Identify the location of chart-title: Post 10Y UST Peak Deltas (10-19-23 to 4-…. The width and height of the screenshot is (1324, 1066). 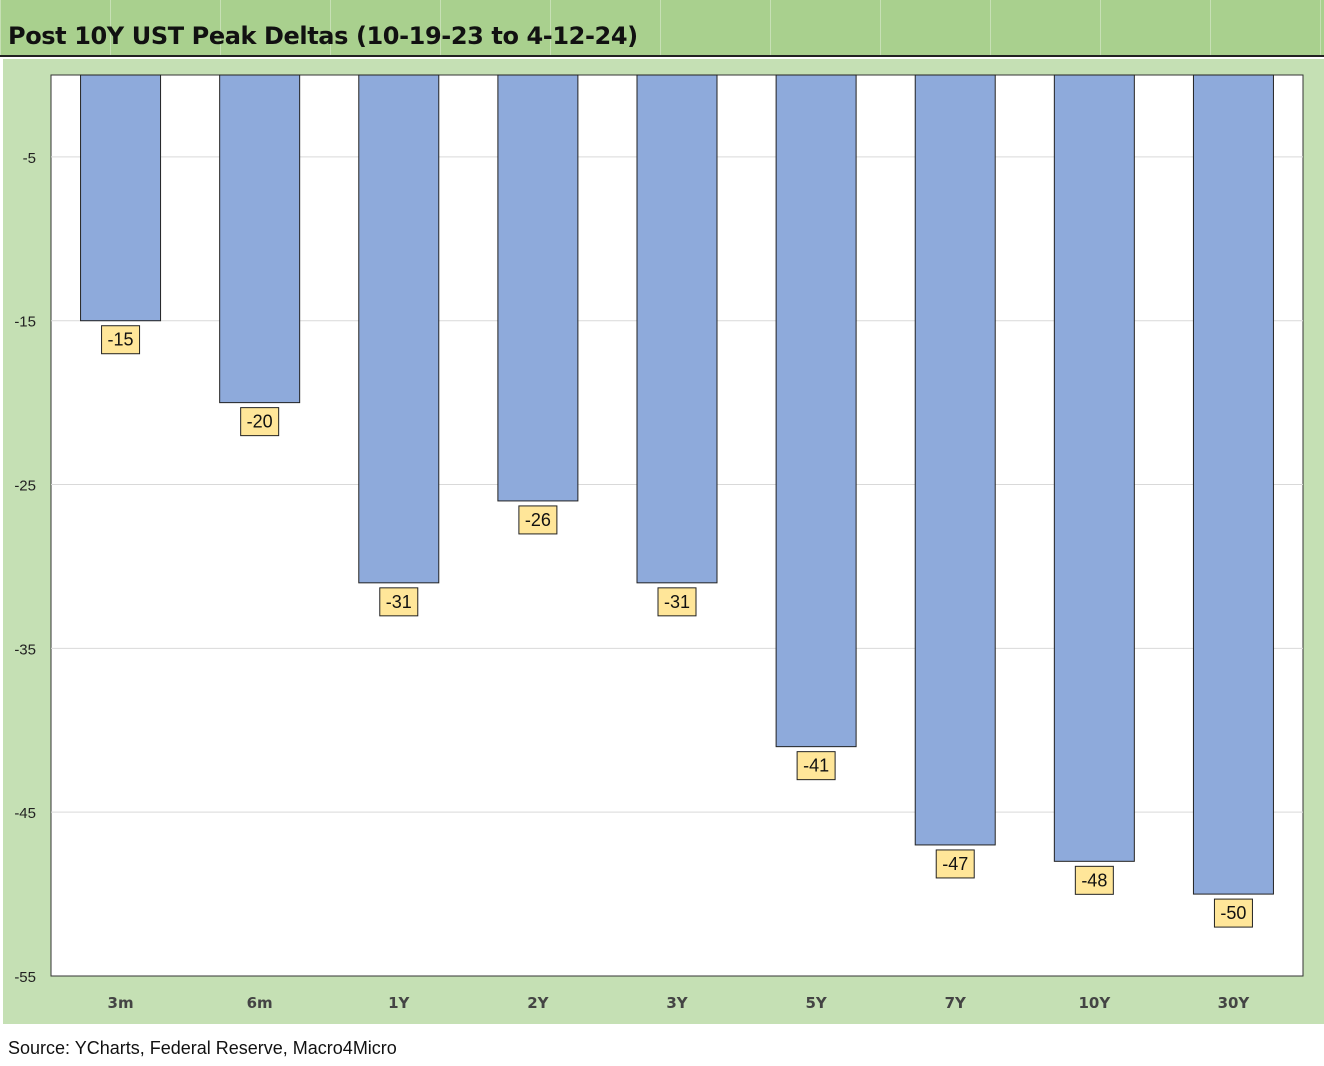
(323, 36).